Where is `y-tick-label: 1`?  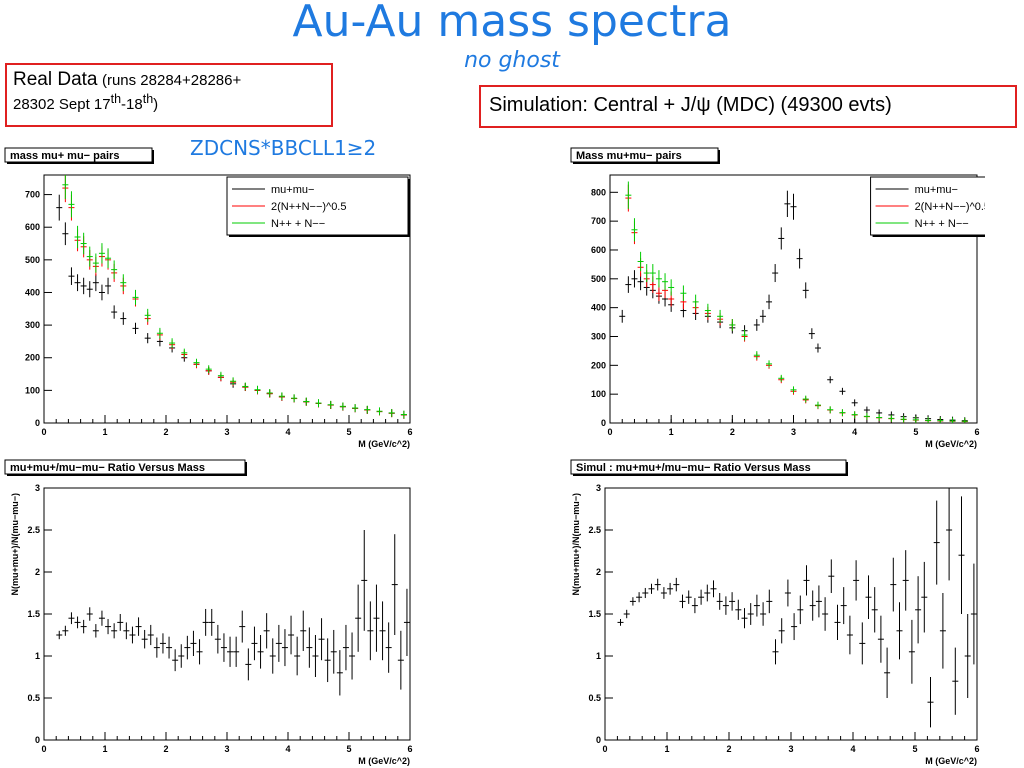
y-tick-label: 1 is located at coordinates (598, 656).